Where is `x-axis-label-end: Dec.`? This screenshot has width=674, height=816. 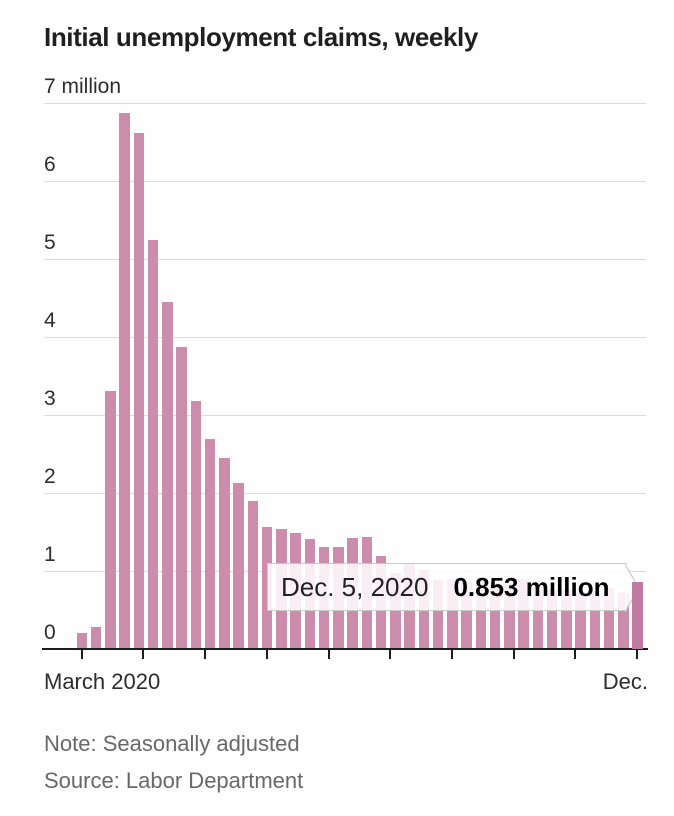
x-axis-label-end: Dec. is located at coordinates (625, 681).